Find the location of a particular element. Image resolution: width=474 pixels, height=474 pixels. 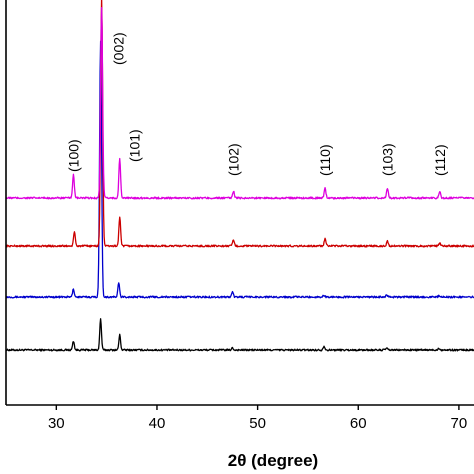

x-tick-label: 70 is located at coordinates (459, 423).